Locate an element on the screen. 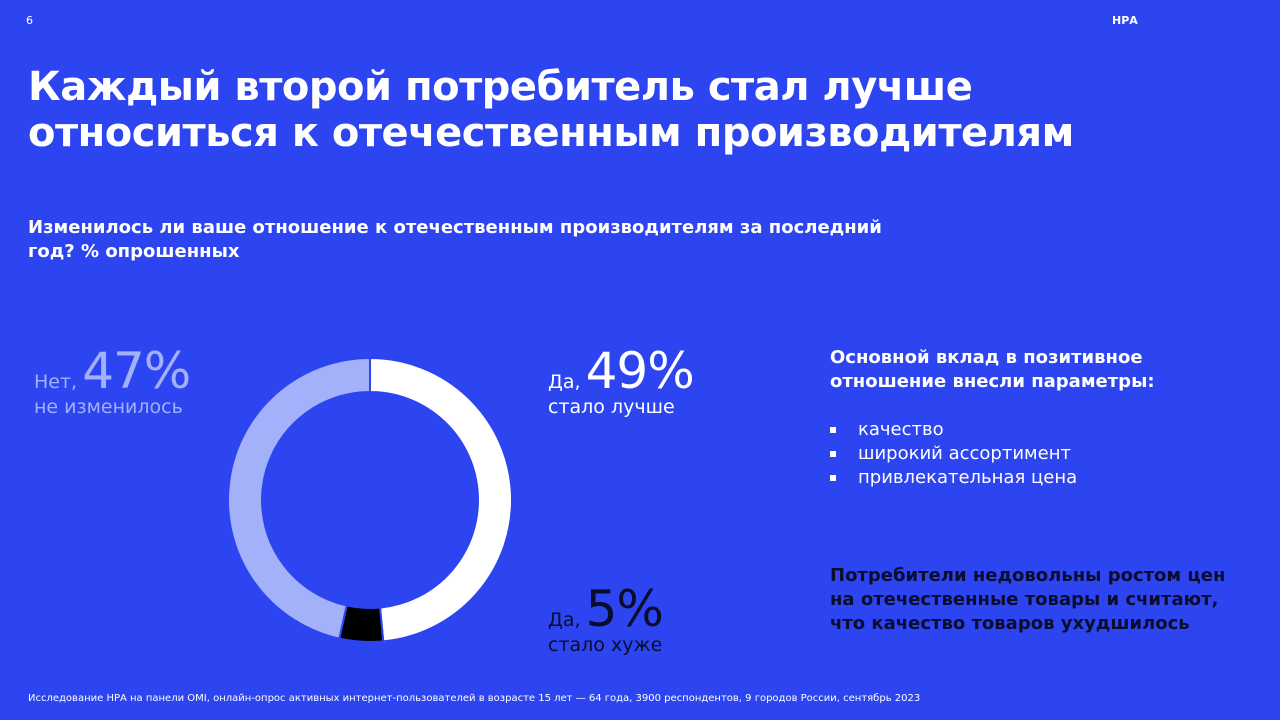 The width and height of the screenshot is (1280, 720). label-not-changed-prefix: Нет, is located at coordinates (56, 382).